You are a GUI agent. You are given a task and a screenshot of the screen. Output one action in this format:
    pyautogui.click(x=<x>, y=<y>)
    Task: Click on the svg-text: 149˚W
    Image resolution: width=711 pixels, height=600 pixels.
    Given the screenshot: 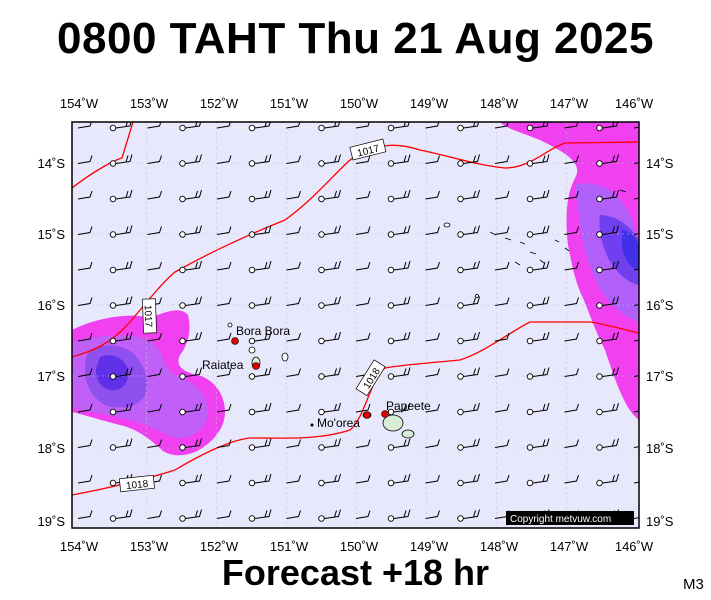 What is the action you would take?
    pyautogui.click(x=429, y=546)
    